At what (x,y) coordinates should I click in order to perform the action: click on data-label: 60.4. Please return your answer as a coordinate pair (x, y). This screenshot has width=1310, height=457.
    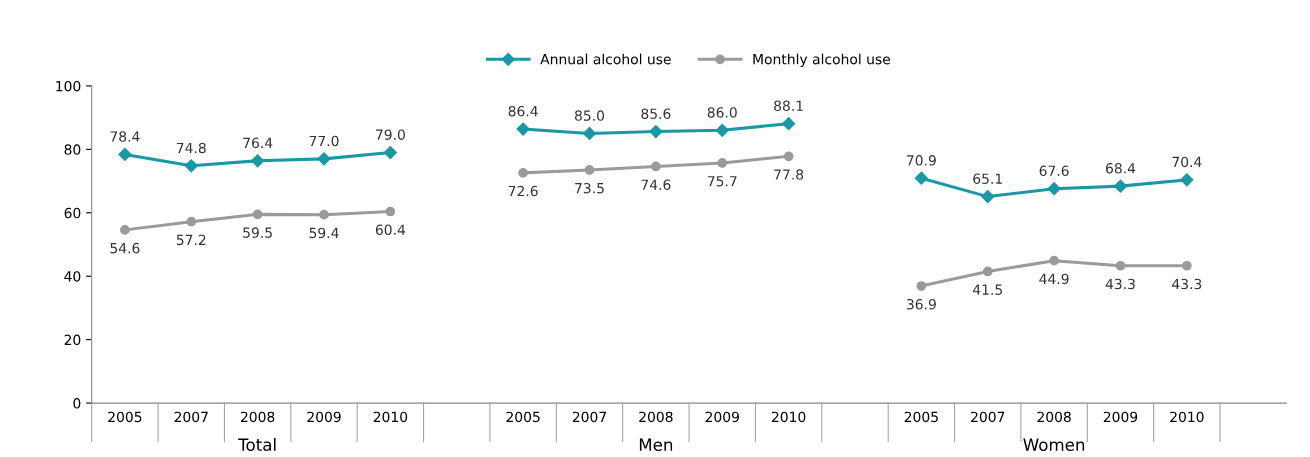
    Looking at the image, I should click on (390, 229).